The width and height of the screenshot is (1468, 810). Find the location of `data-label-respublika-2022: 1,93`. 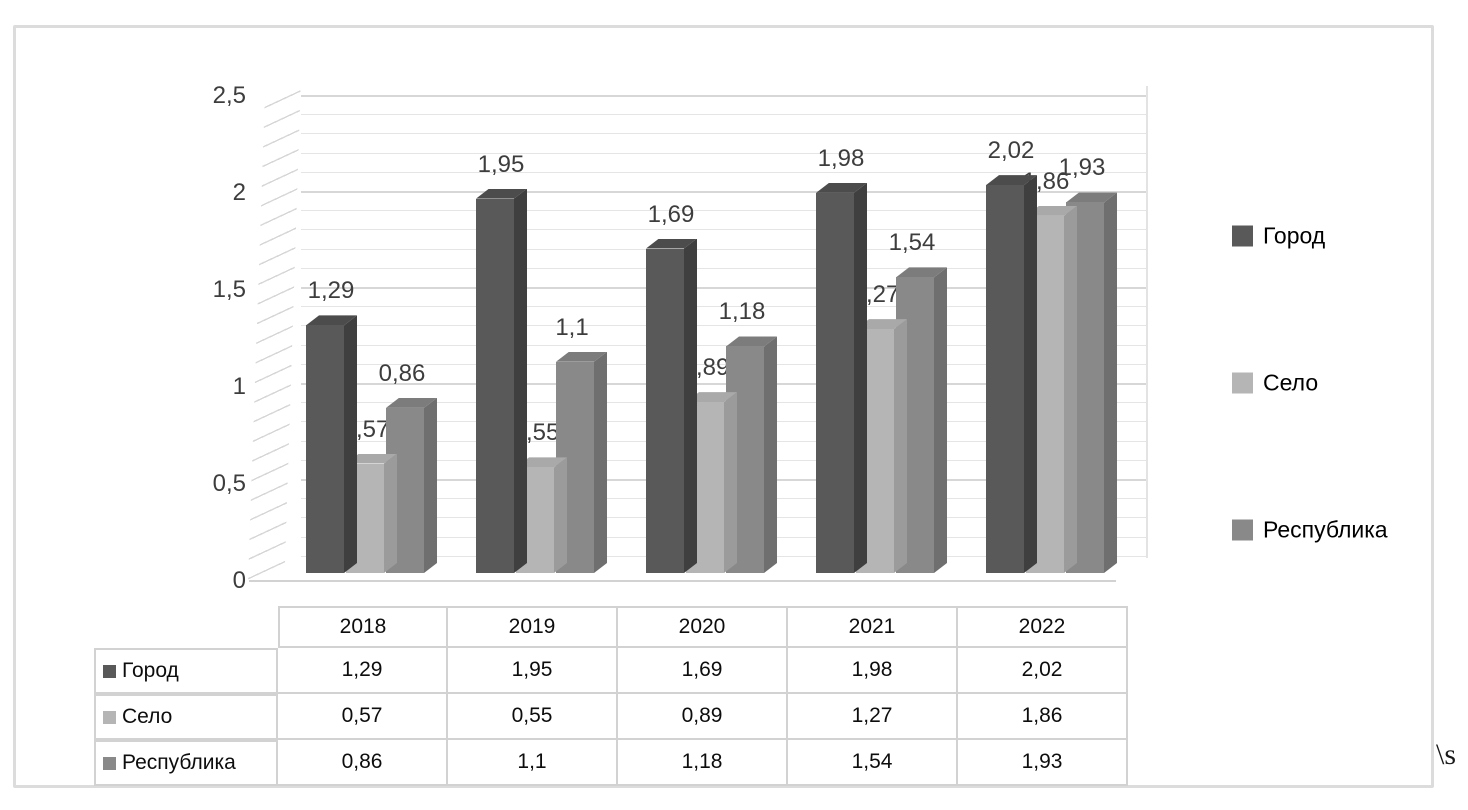

data-label-respublika-2022: 1,93 is located at coordinates (1082, 168).